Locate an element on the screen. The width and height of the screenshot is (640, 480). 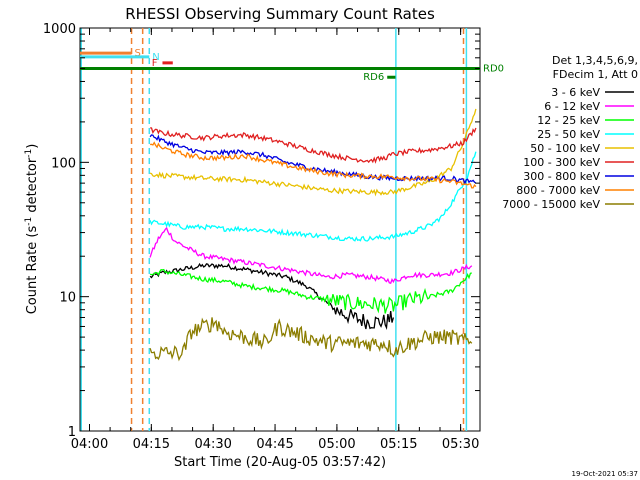
legend-label-1: 6 - 12 keV is located at coordinates (572, 106).